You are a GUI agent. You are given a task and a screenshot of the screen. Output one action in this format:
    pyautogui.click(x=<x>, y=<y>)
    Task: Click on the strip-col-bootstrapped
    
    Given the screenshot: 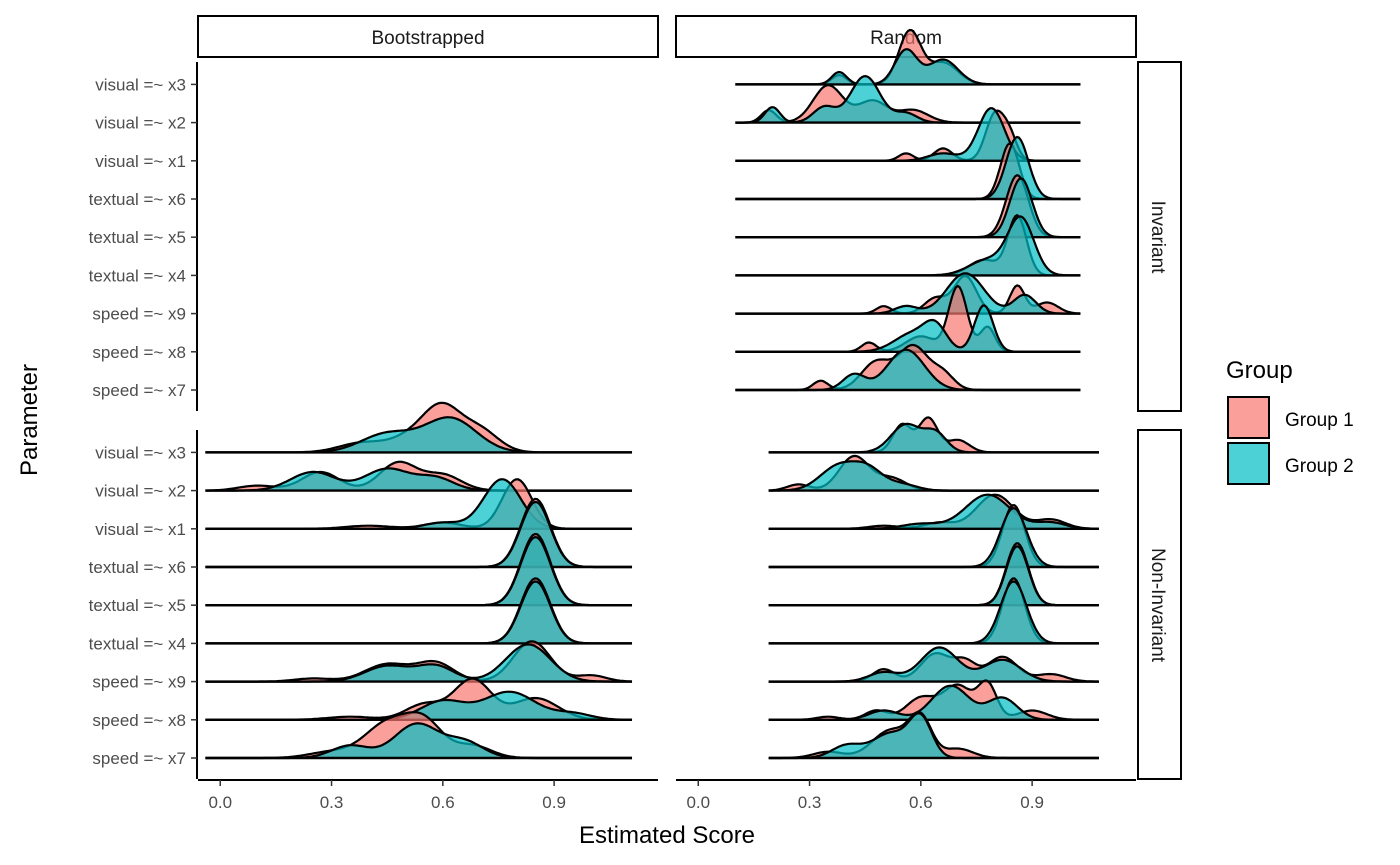 What is the action you would take?
    pyautogui.click(x=428, y=36)
    